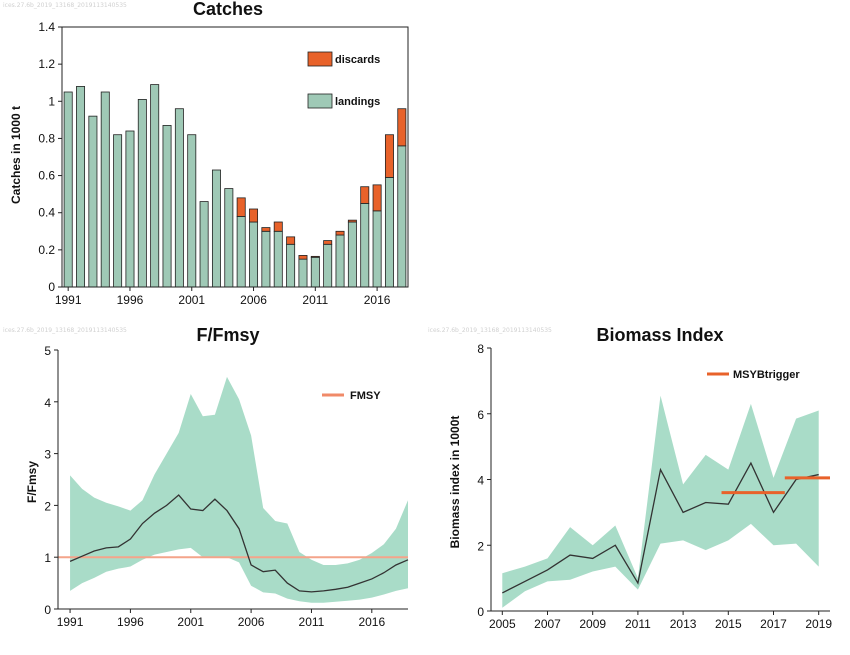 The height and width of the screenshot is (655, 850). I want to click on bar-discards-2005, so click(241, 207).